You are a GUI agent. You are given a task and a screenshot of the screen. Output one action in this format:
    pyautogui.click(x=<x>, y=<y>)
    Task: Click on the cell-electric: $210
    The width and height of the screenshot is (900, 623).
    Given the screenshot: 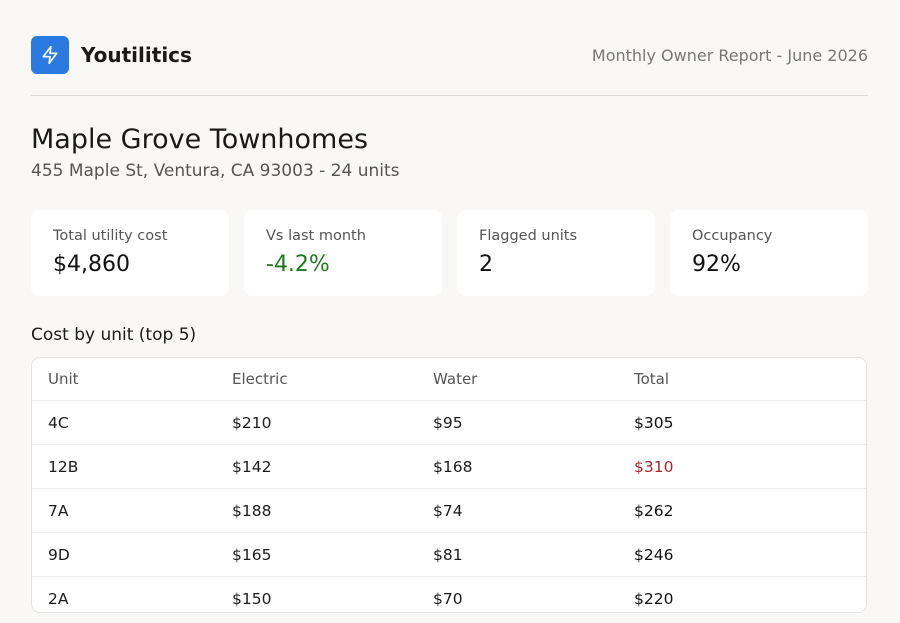 What is the action you would take?
    pyautogui.click(x=252, y=422)
    